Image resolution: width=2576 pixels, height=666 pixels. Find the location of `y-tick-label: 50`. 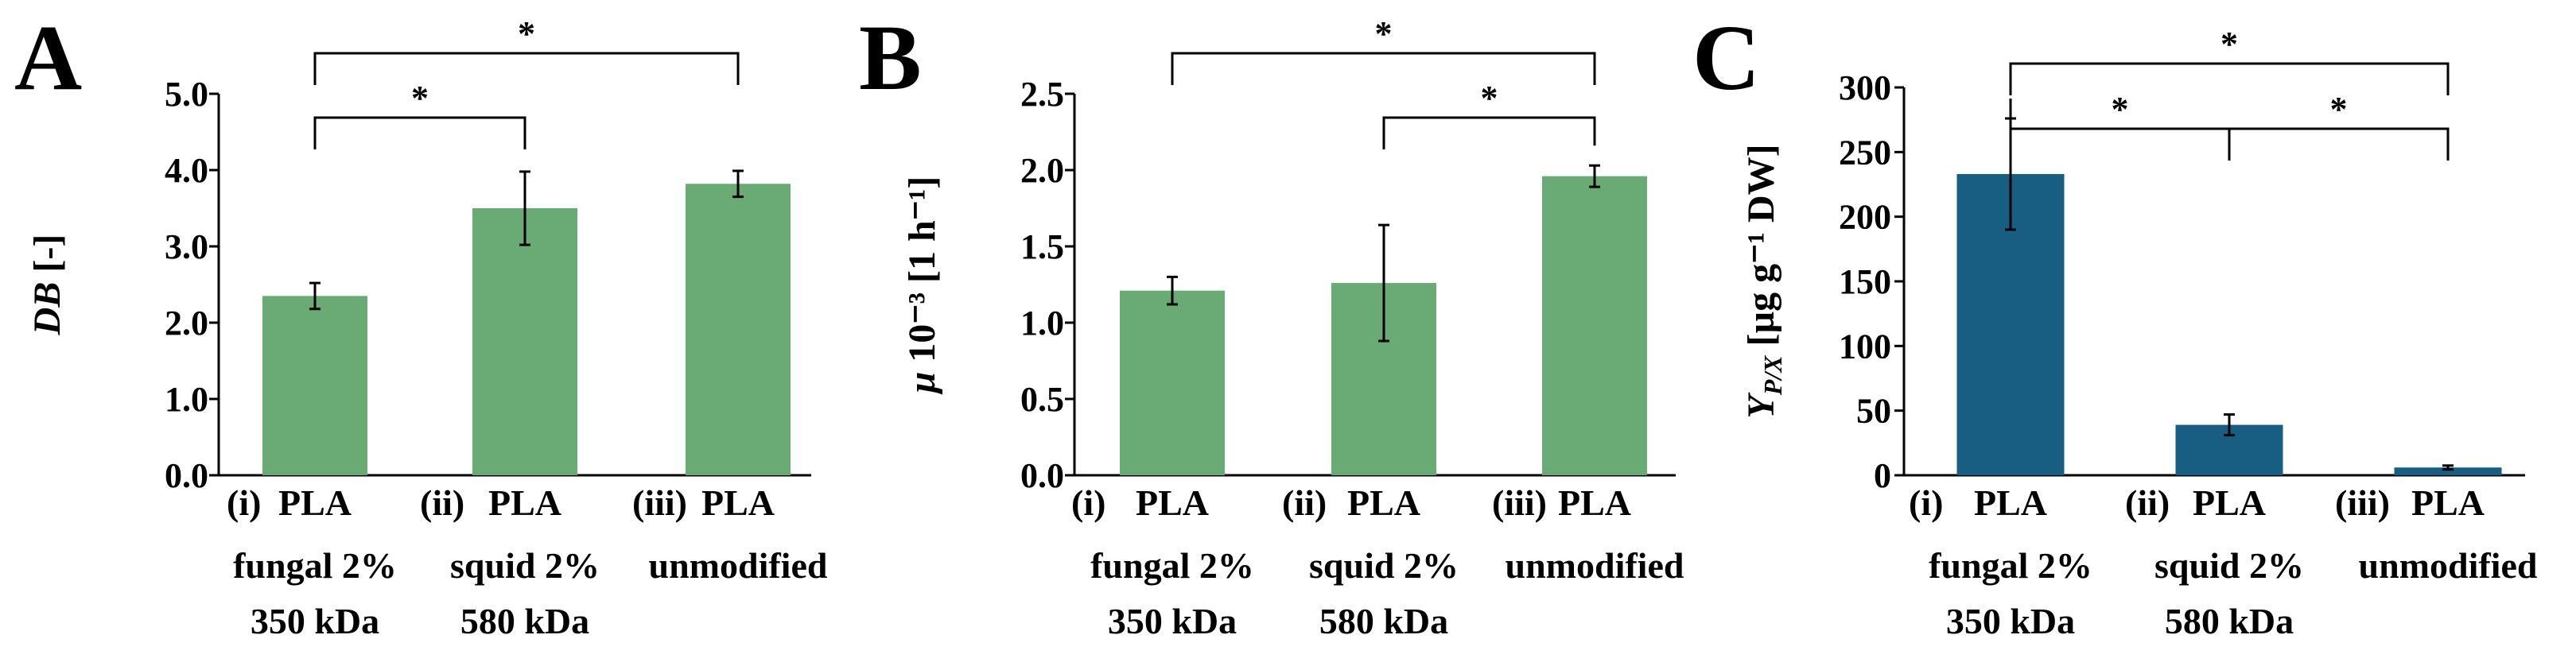

y-tick-label: 50 is located at coordinates (1873, 411).